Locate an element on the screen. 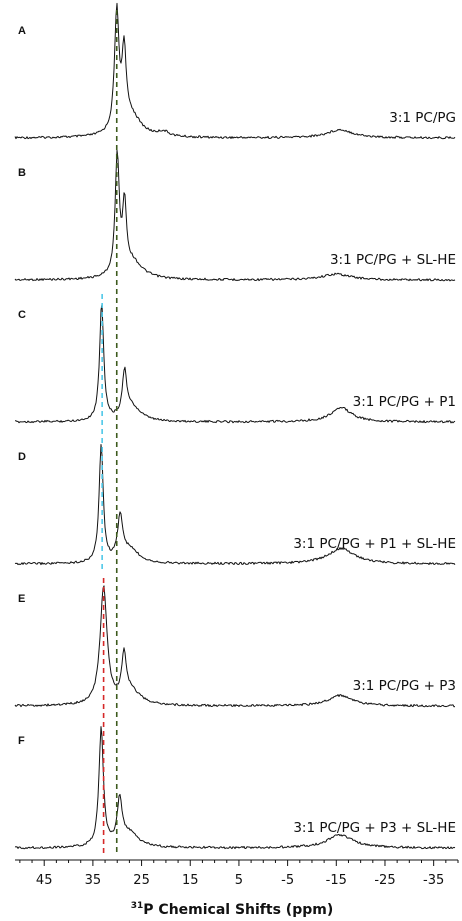  x-tick-label: -35 is located at coordinates (433, 880).